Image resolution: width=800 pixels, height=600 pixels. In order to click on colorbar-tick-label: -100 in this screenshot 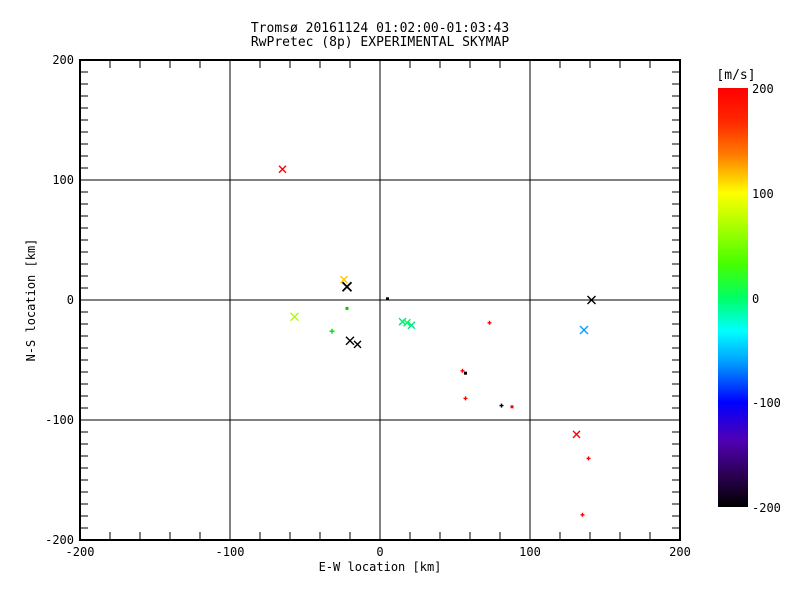, I will do `click(766, 403)`.